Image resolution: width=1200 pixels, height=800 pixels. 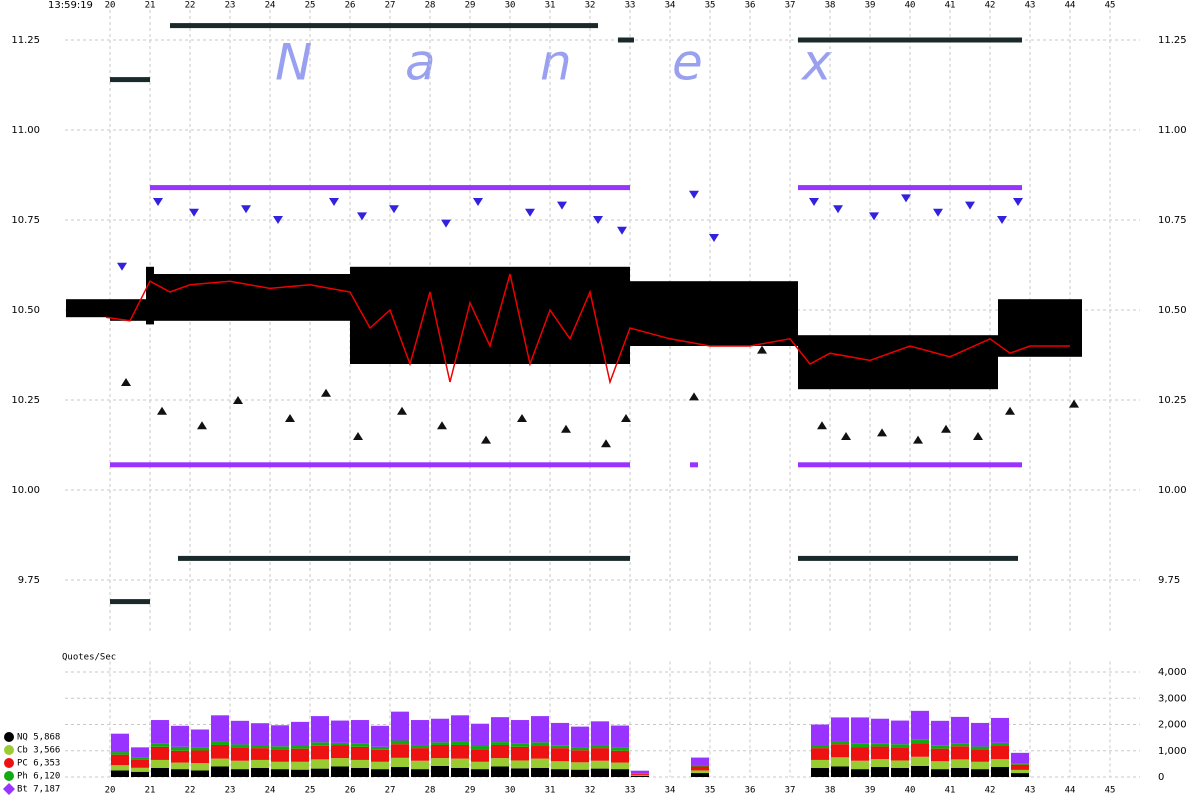 I want to click on y-tick-label: 11.00, so click(x=25, y=130).